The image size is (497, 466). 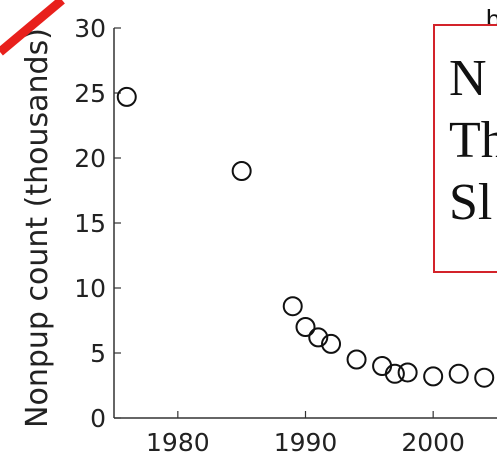 I want to click on x-ticks: 1980 1990 2000, so click(x=305, y=434).